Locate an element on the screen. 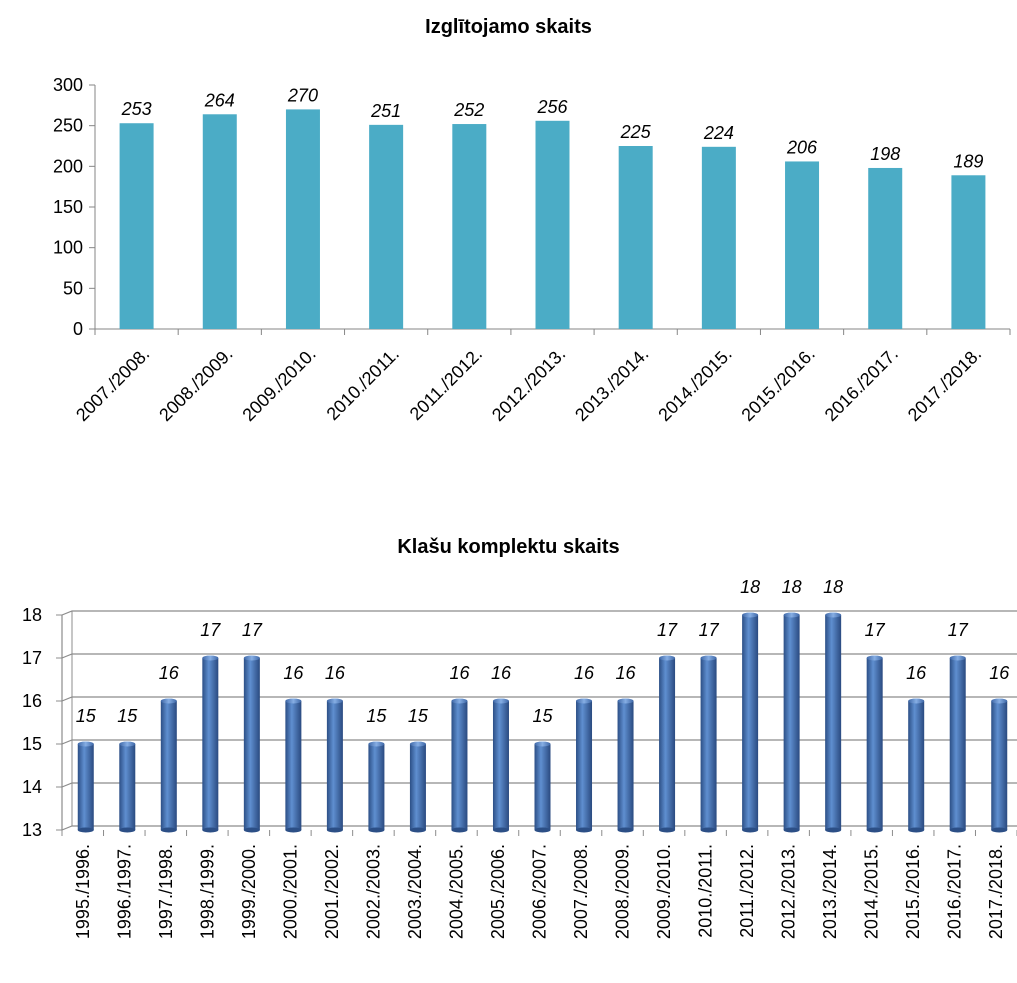 This screenshot has width=1017, height=983. x-tick-label: 2013./2014. is located at coordinates (611, 384).